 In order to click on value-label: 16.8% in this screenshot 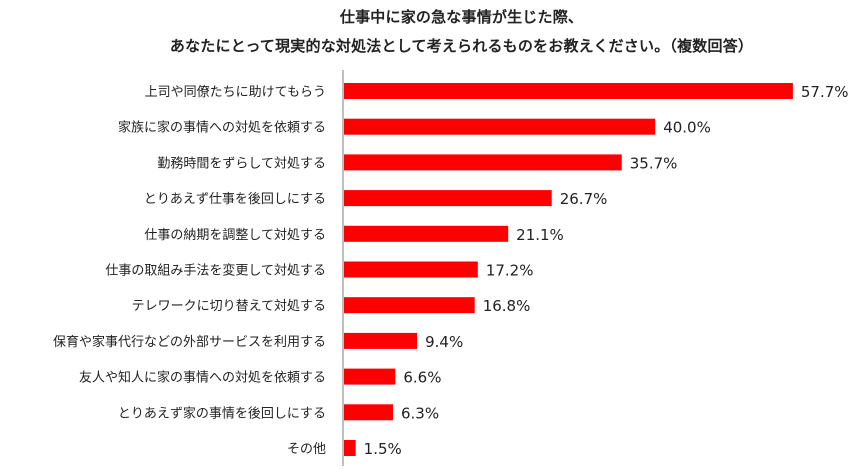, I will do `click(507, 306)`.